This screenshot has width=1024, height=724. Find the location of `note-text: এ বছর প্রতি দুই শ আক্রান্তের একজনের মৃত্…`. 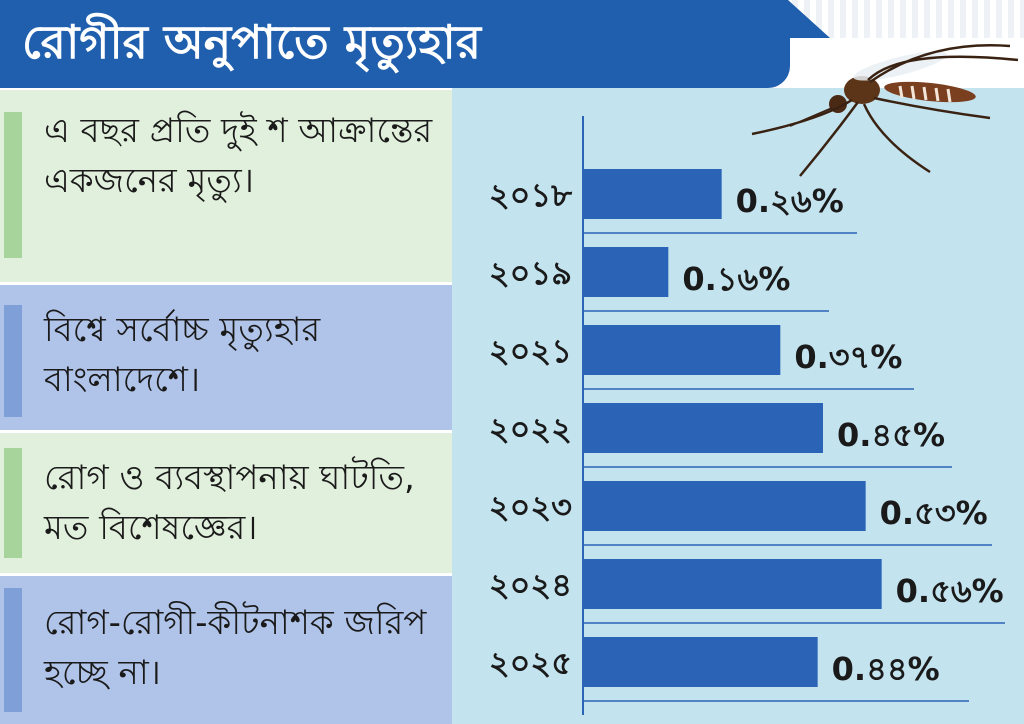

note-text: এ বছর প্রতি দুই শ আক্রান্তের একজনের মৃত্… is located at coordinates (238, 156).